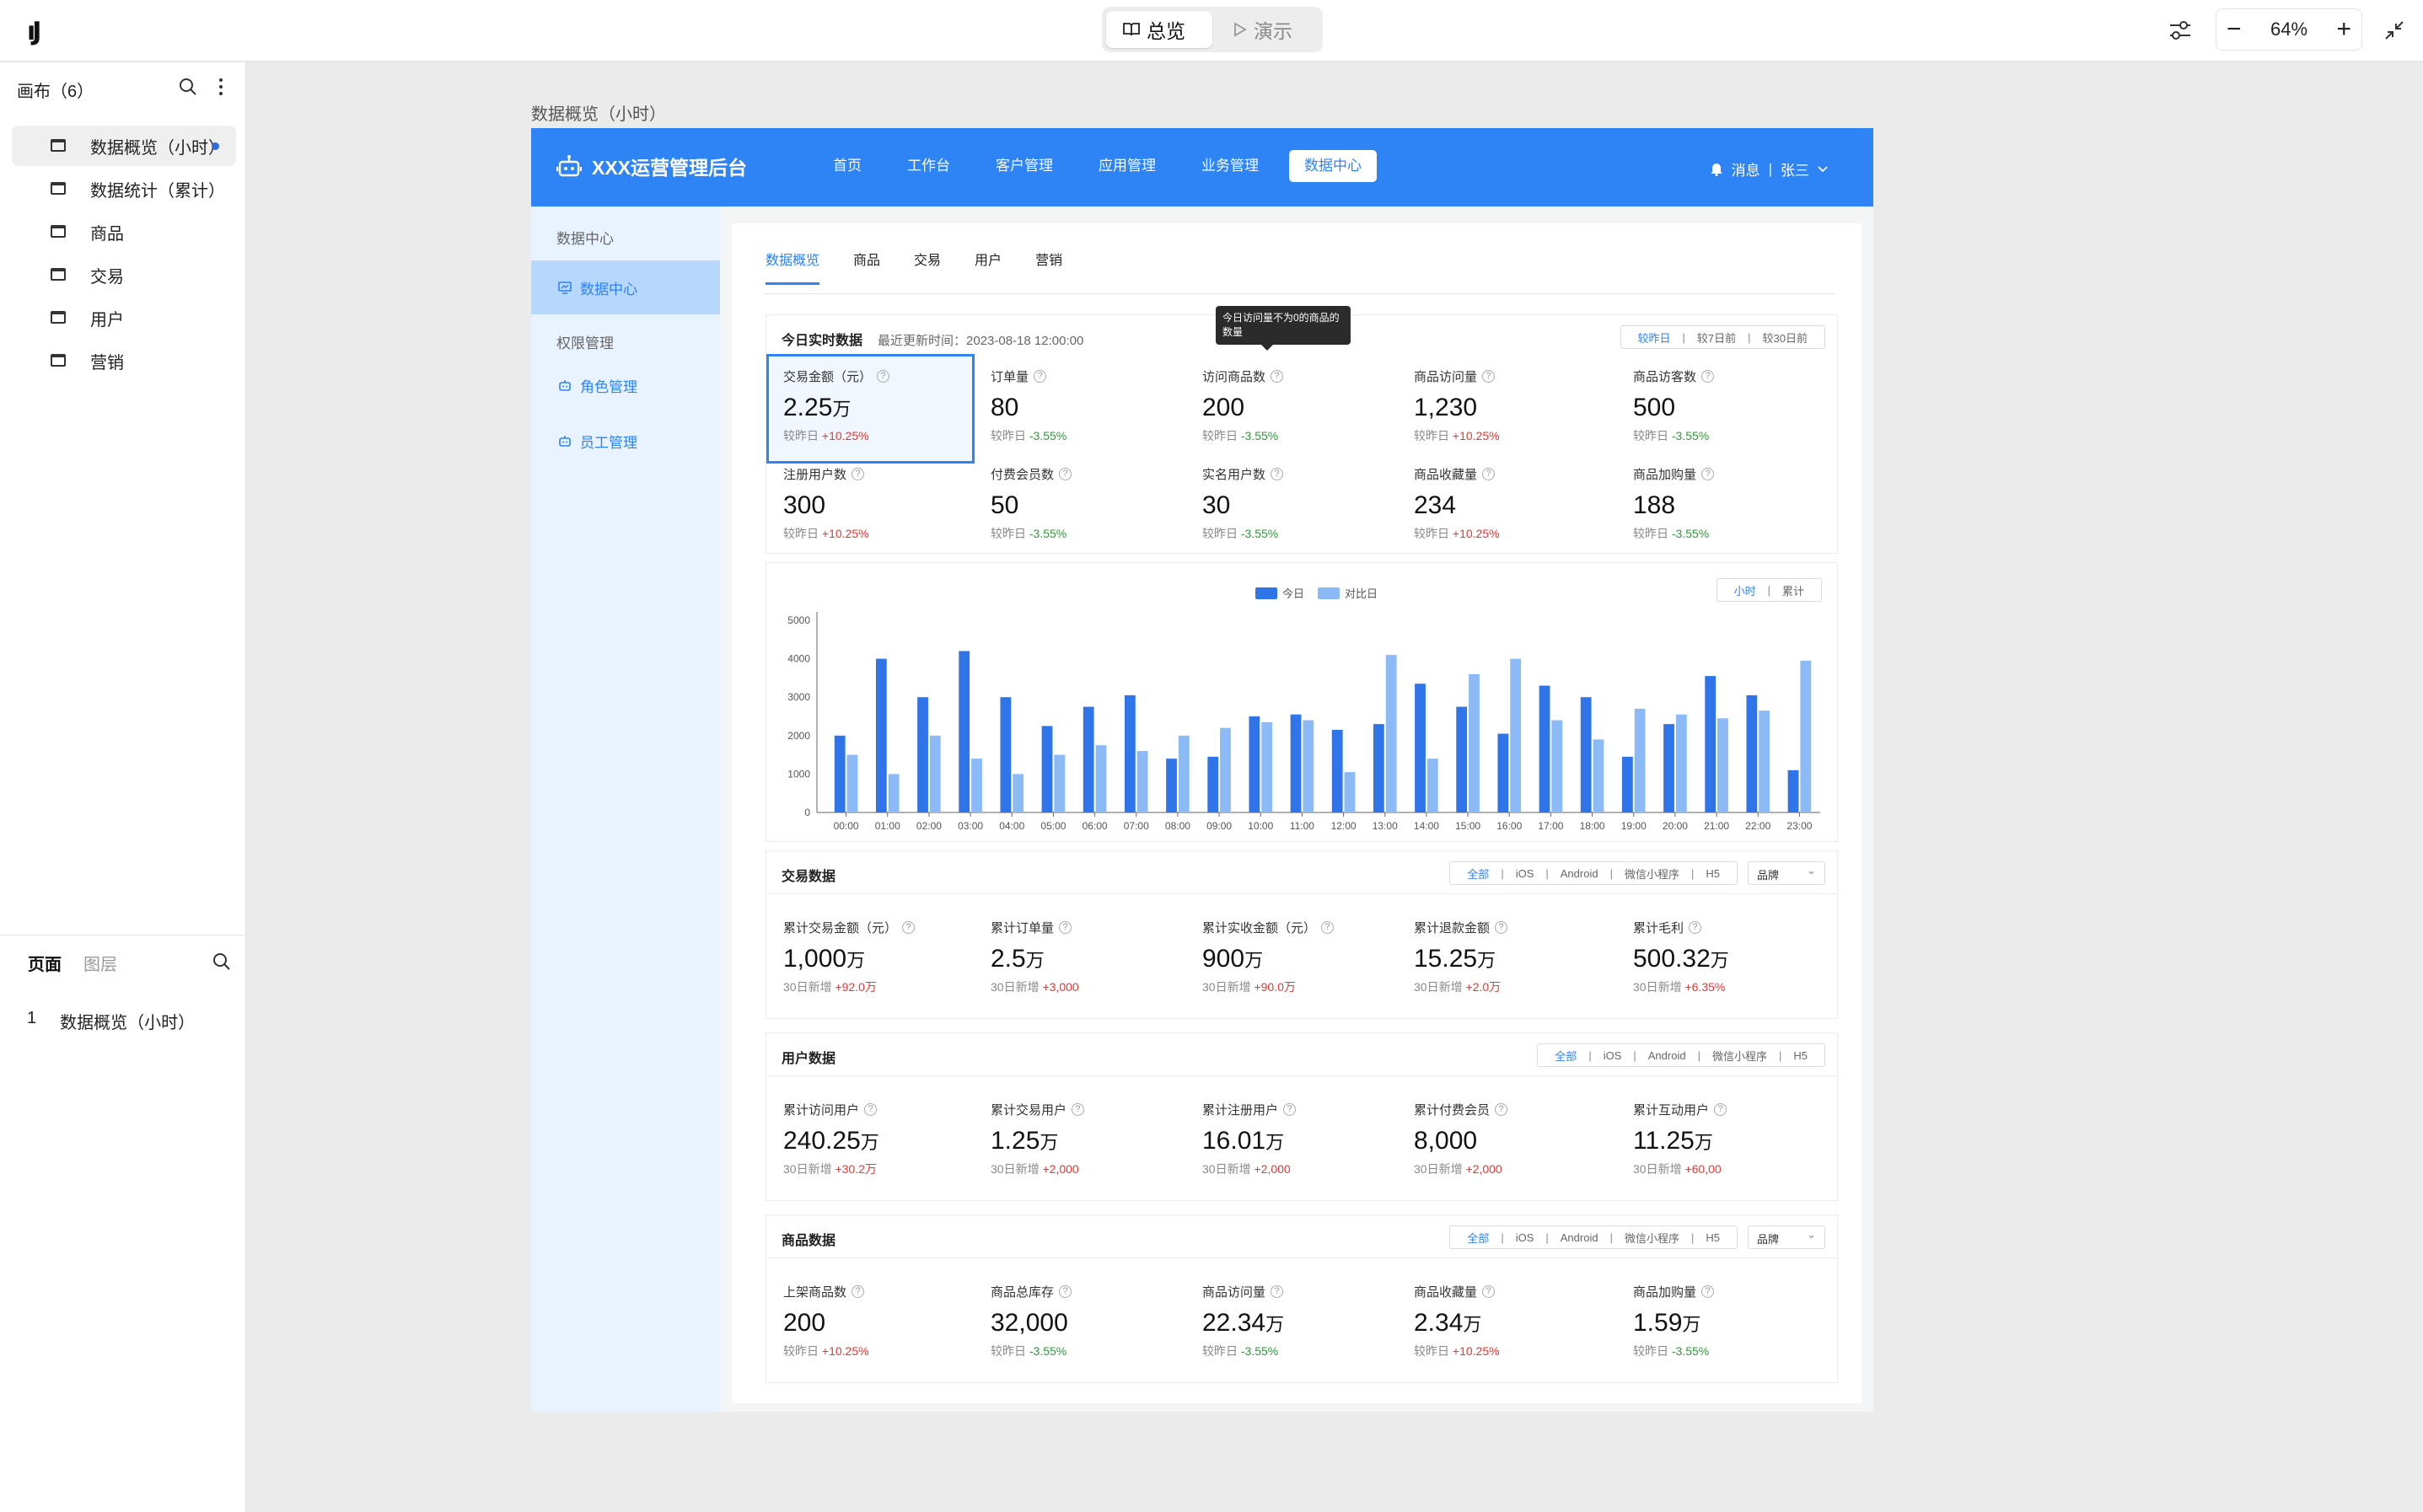 The width and height of the screenshot is (2423, 1512). Describe the element at coordinates (220, 87) in the screenshot. I see `canvas-more-button` at that location.